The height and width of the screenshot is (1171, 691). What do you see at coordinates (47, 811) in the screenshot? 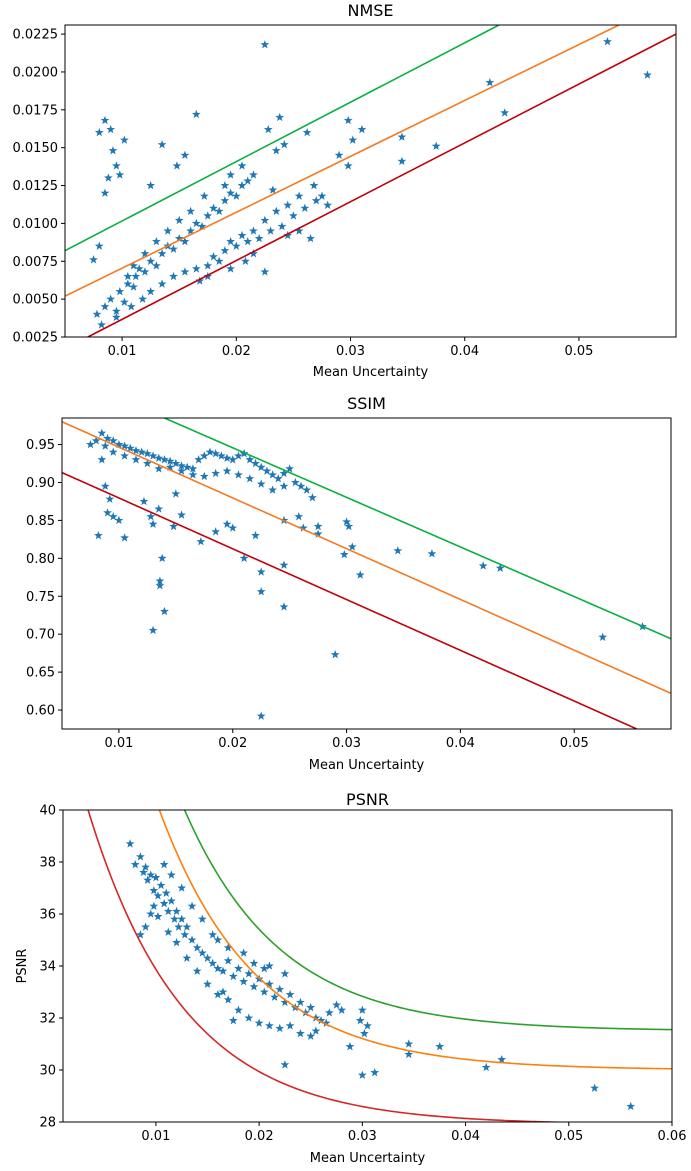
I see `y-tick-label: 40` at bounding box center [47, 811].